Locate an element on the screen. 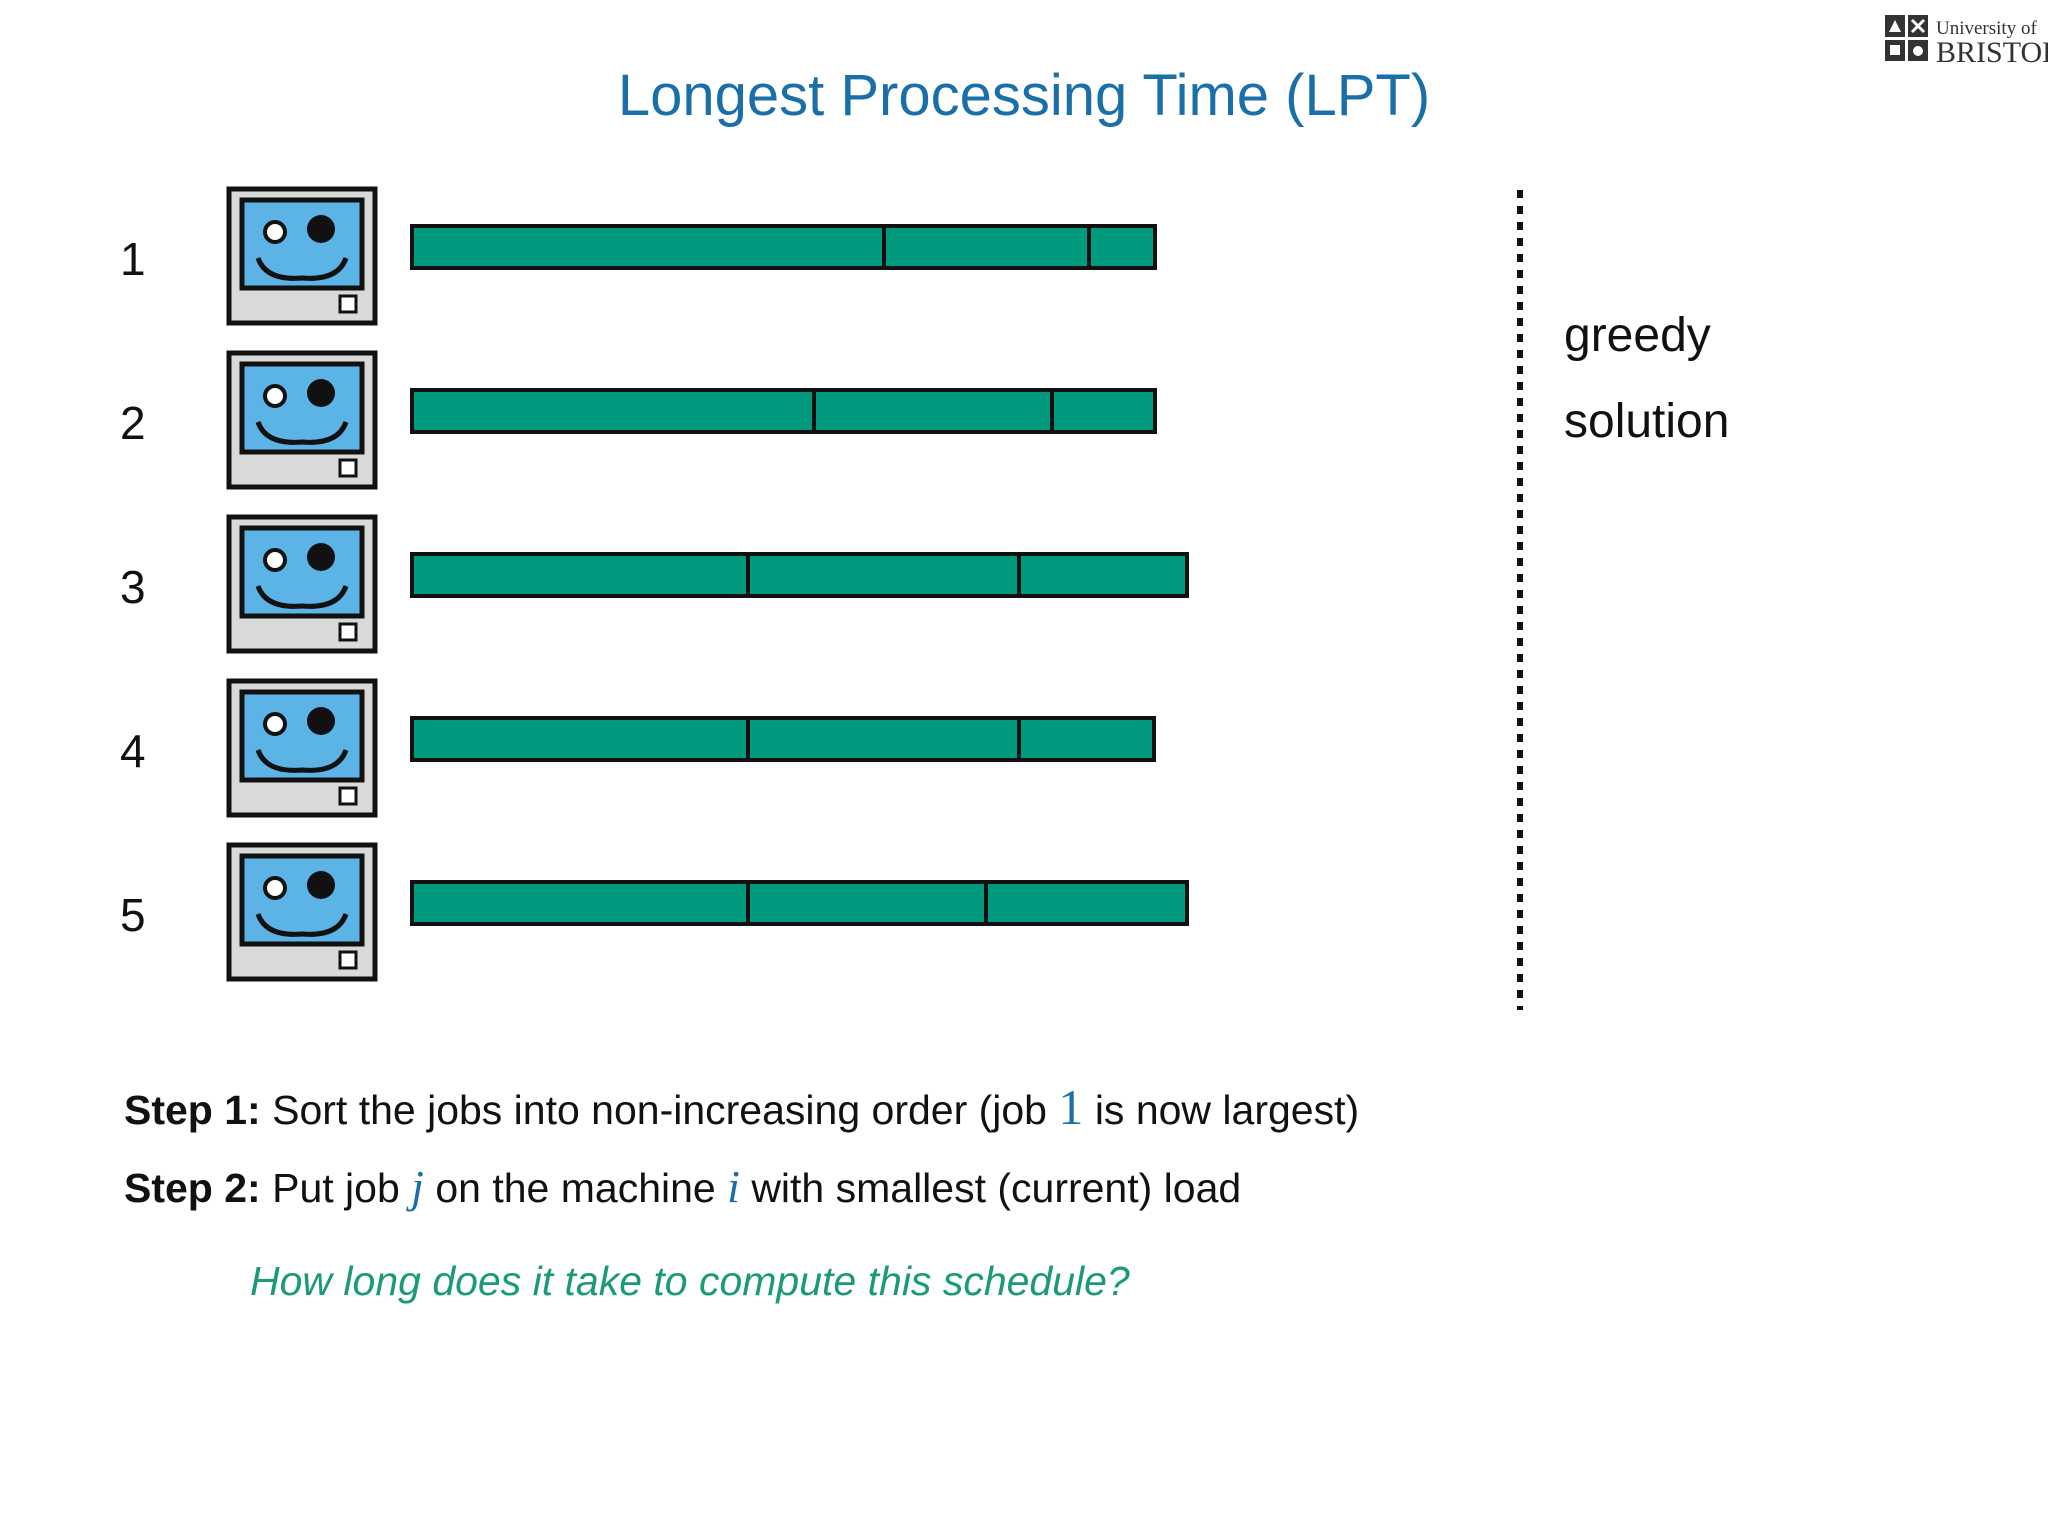 The height and width of the screenshot is (1536, 2048). logo-university-text: University of is located at coordinates (1986, 28).